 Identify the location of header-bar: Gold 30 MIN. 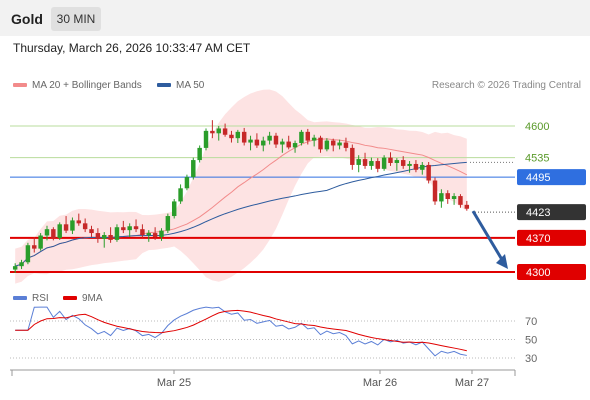
(295, 18).